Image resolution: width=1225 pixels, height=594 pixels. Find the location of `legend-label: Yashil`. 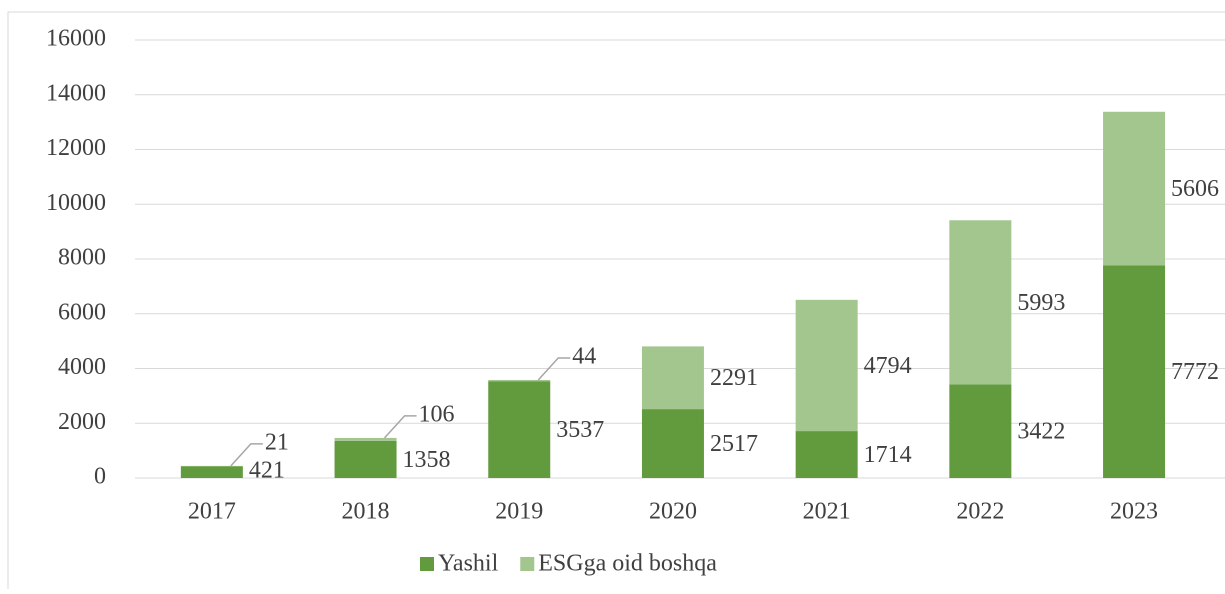

legend-label: Yashil is located at coordinates (468, 564).